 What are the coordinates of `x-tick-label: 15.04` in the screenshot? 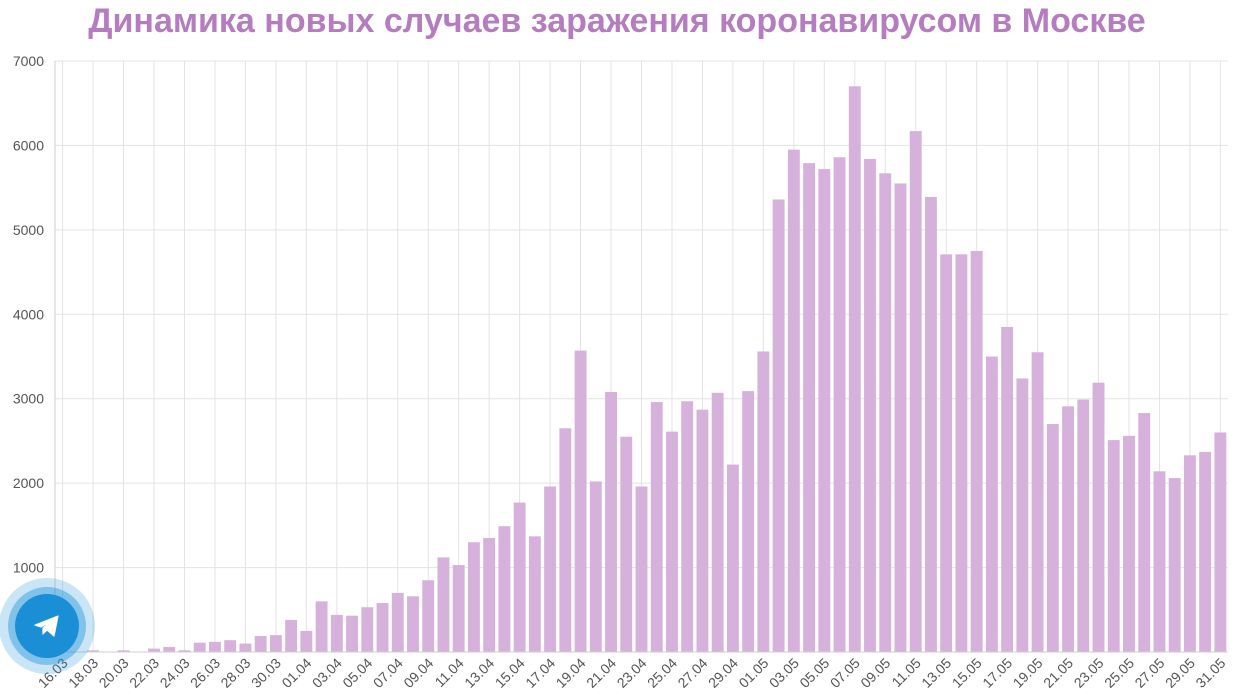 It's located at (510, 673).